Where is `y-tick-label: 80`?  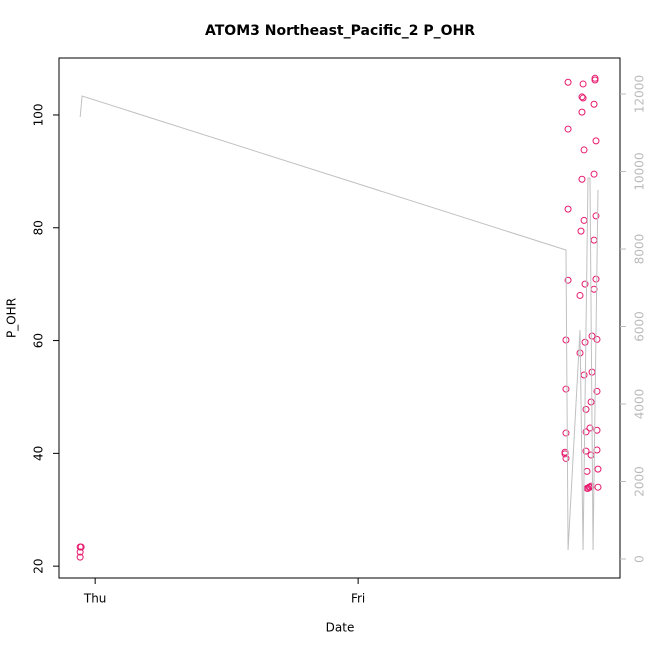 y-tick-label: 80 is located at coordinates (39, 227).